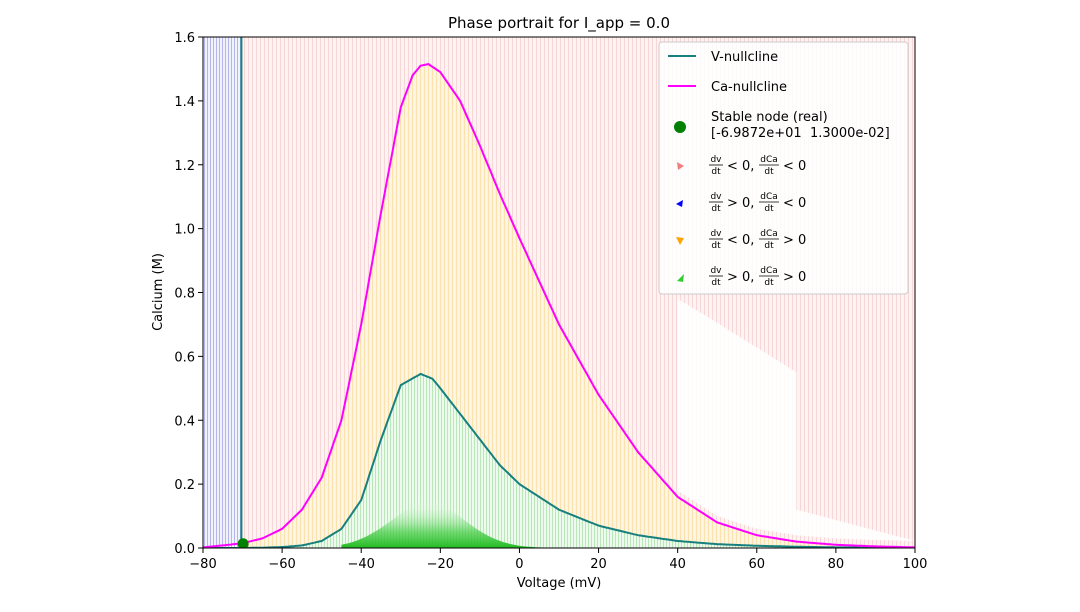 This screenshot has height=612, width=1080. Describe the element at coordinates (598, 564) in the screenshot. I see `x-tick-label: 20` at that location.